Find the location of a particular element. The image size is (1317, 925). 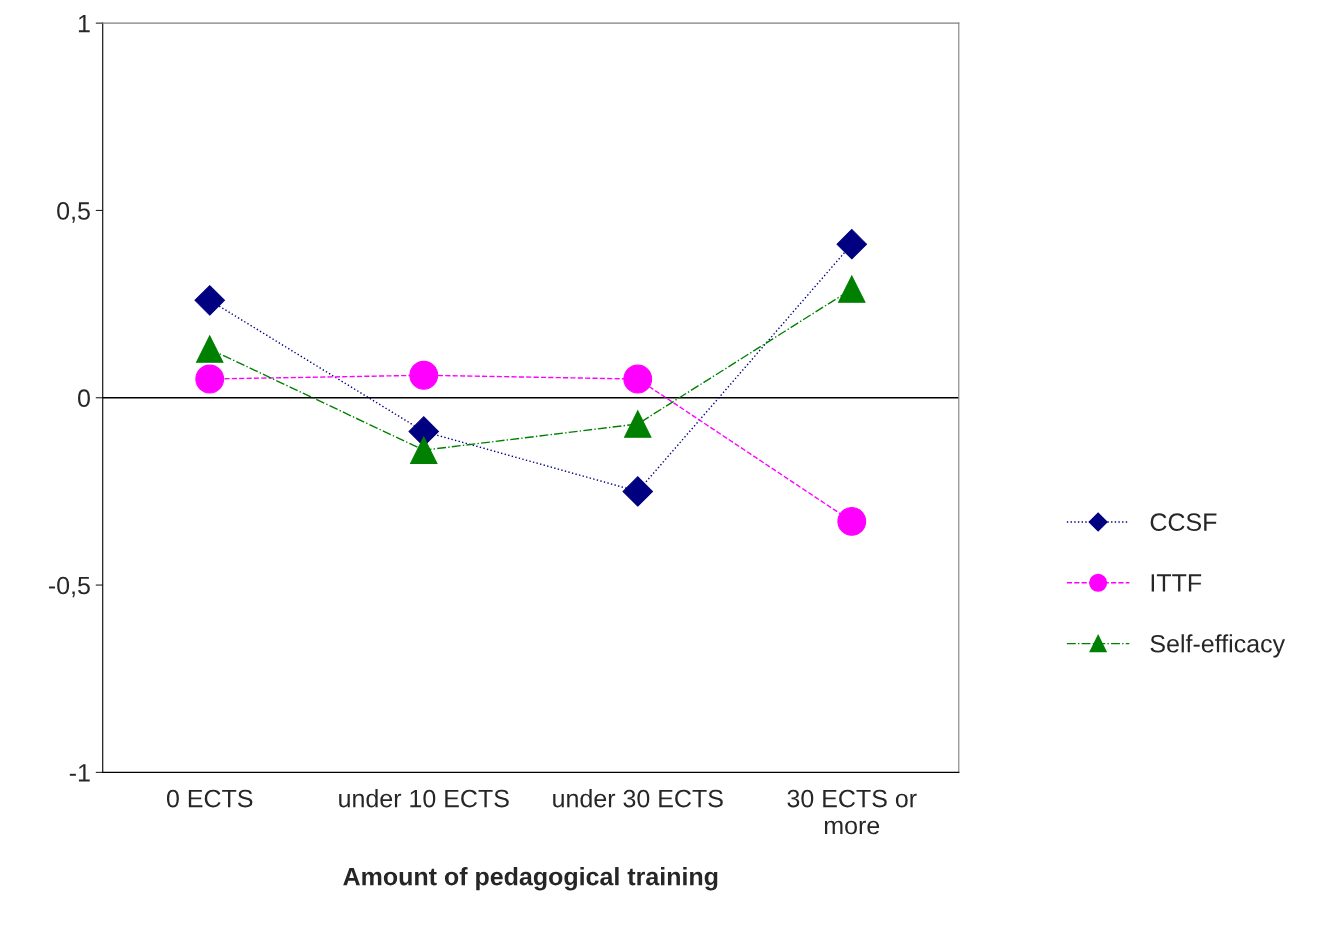

legend-label: ITTF is located at coordinates (1176, 583).